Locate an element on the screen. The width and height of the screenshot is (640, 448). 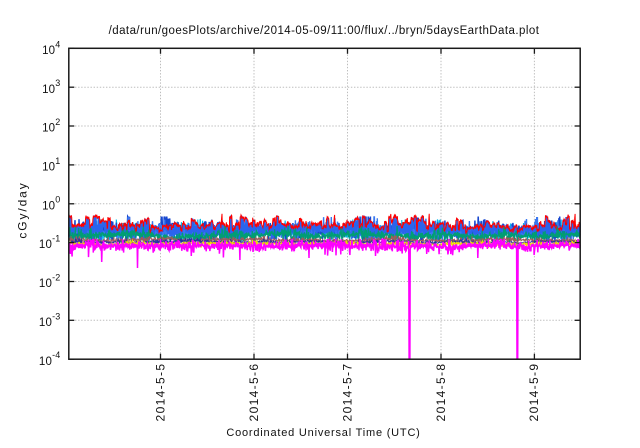
svg-text: 10⁻² is located at coordinates (50, 282).